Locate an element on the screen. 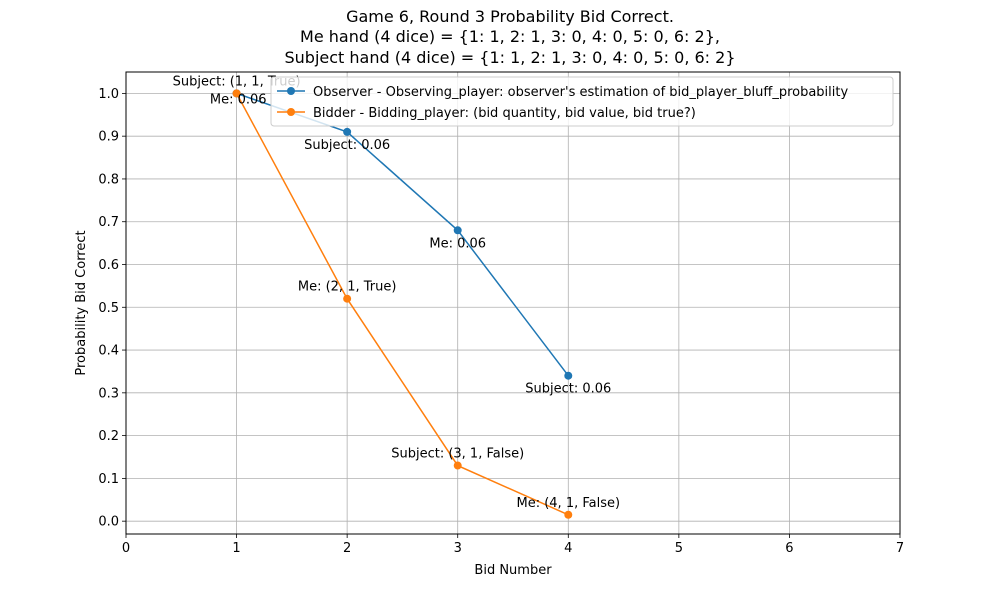  x-tick-label: 6 is located at coordinates (789, 548).